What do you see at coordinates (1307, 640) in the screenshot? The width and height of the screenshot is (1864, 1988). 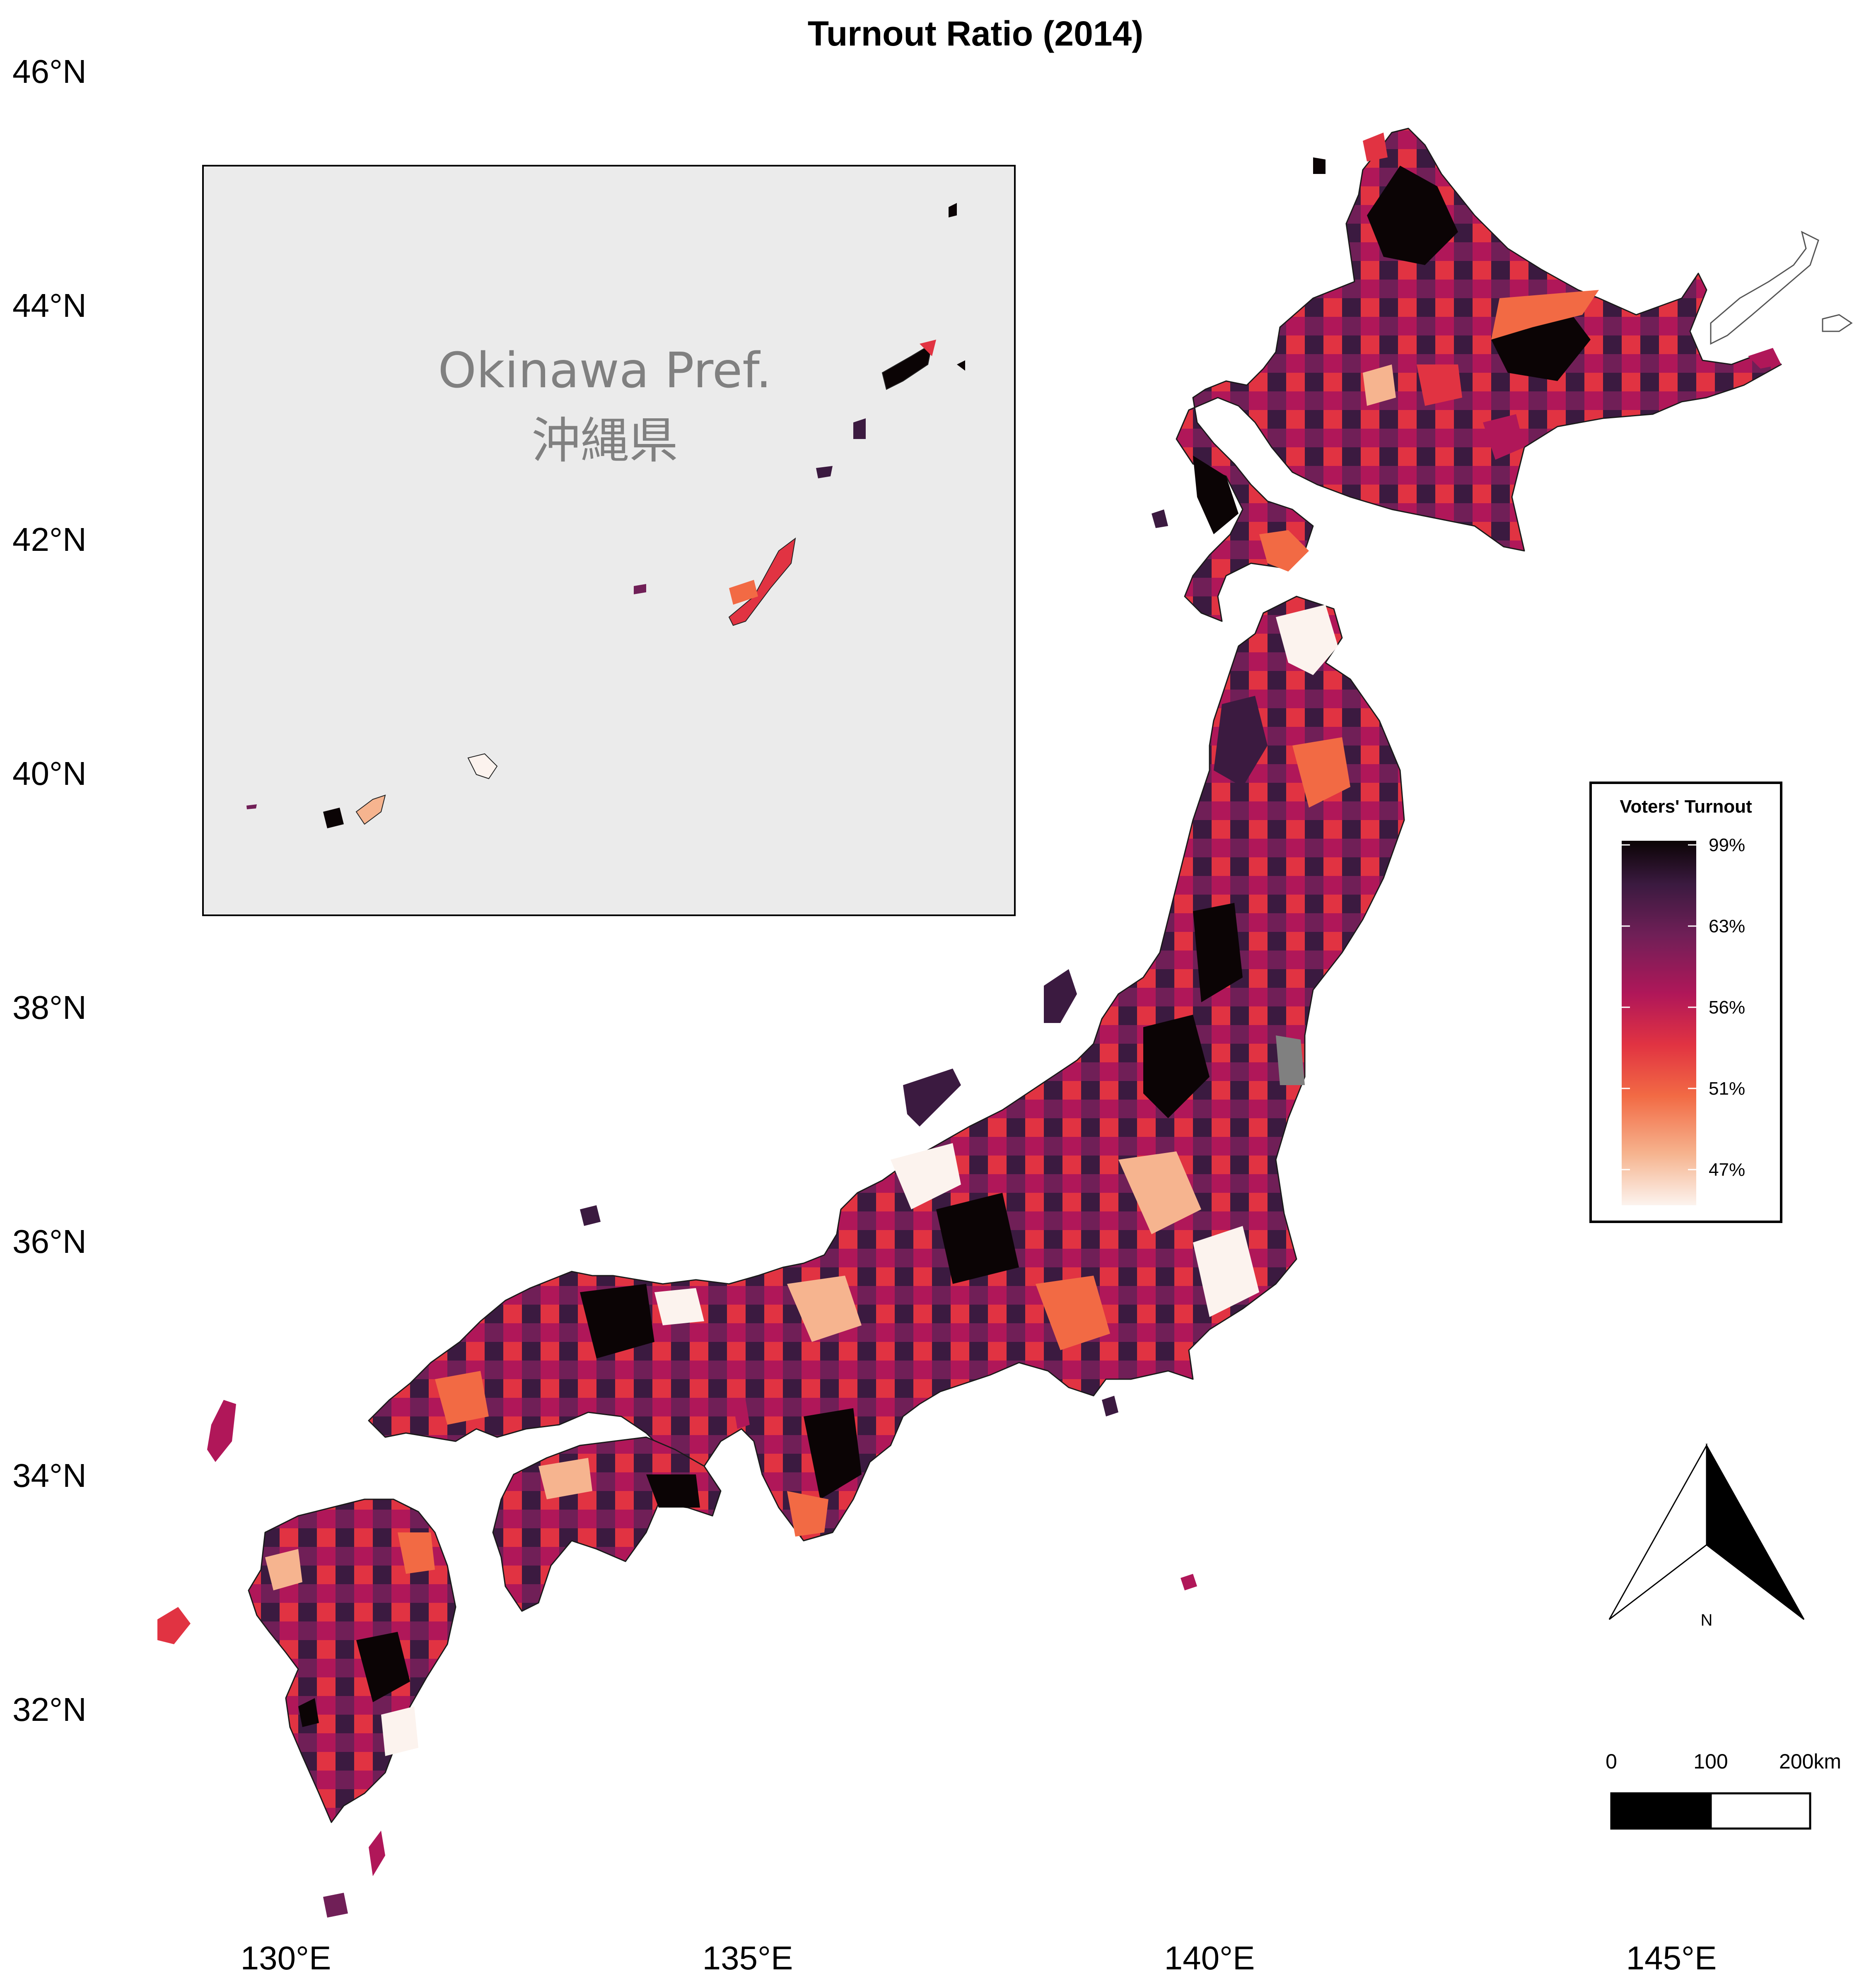 I see `tohoku-patch-light` at bounding box center [1307, 640].